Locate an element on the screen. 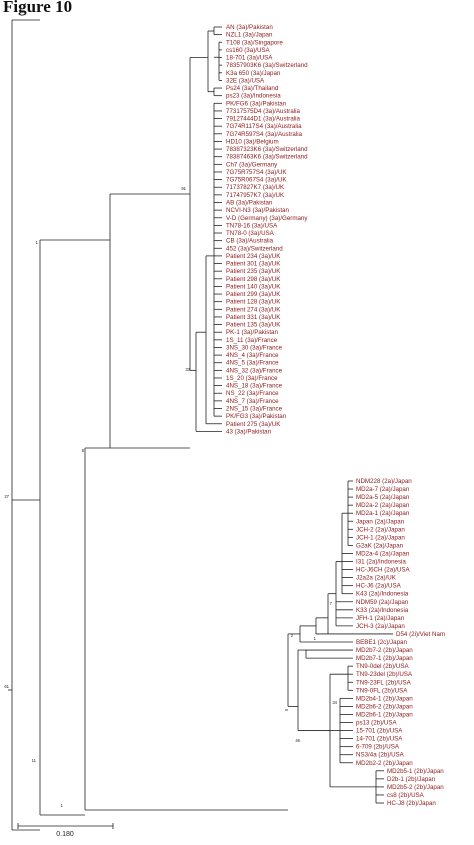  bootstrap-value: 33 is located at coordinates (187, 369).